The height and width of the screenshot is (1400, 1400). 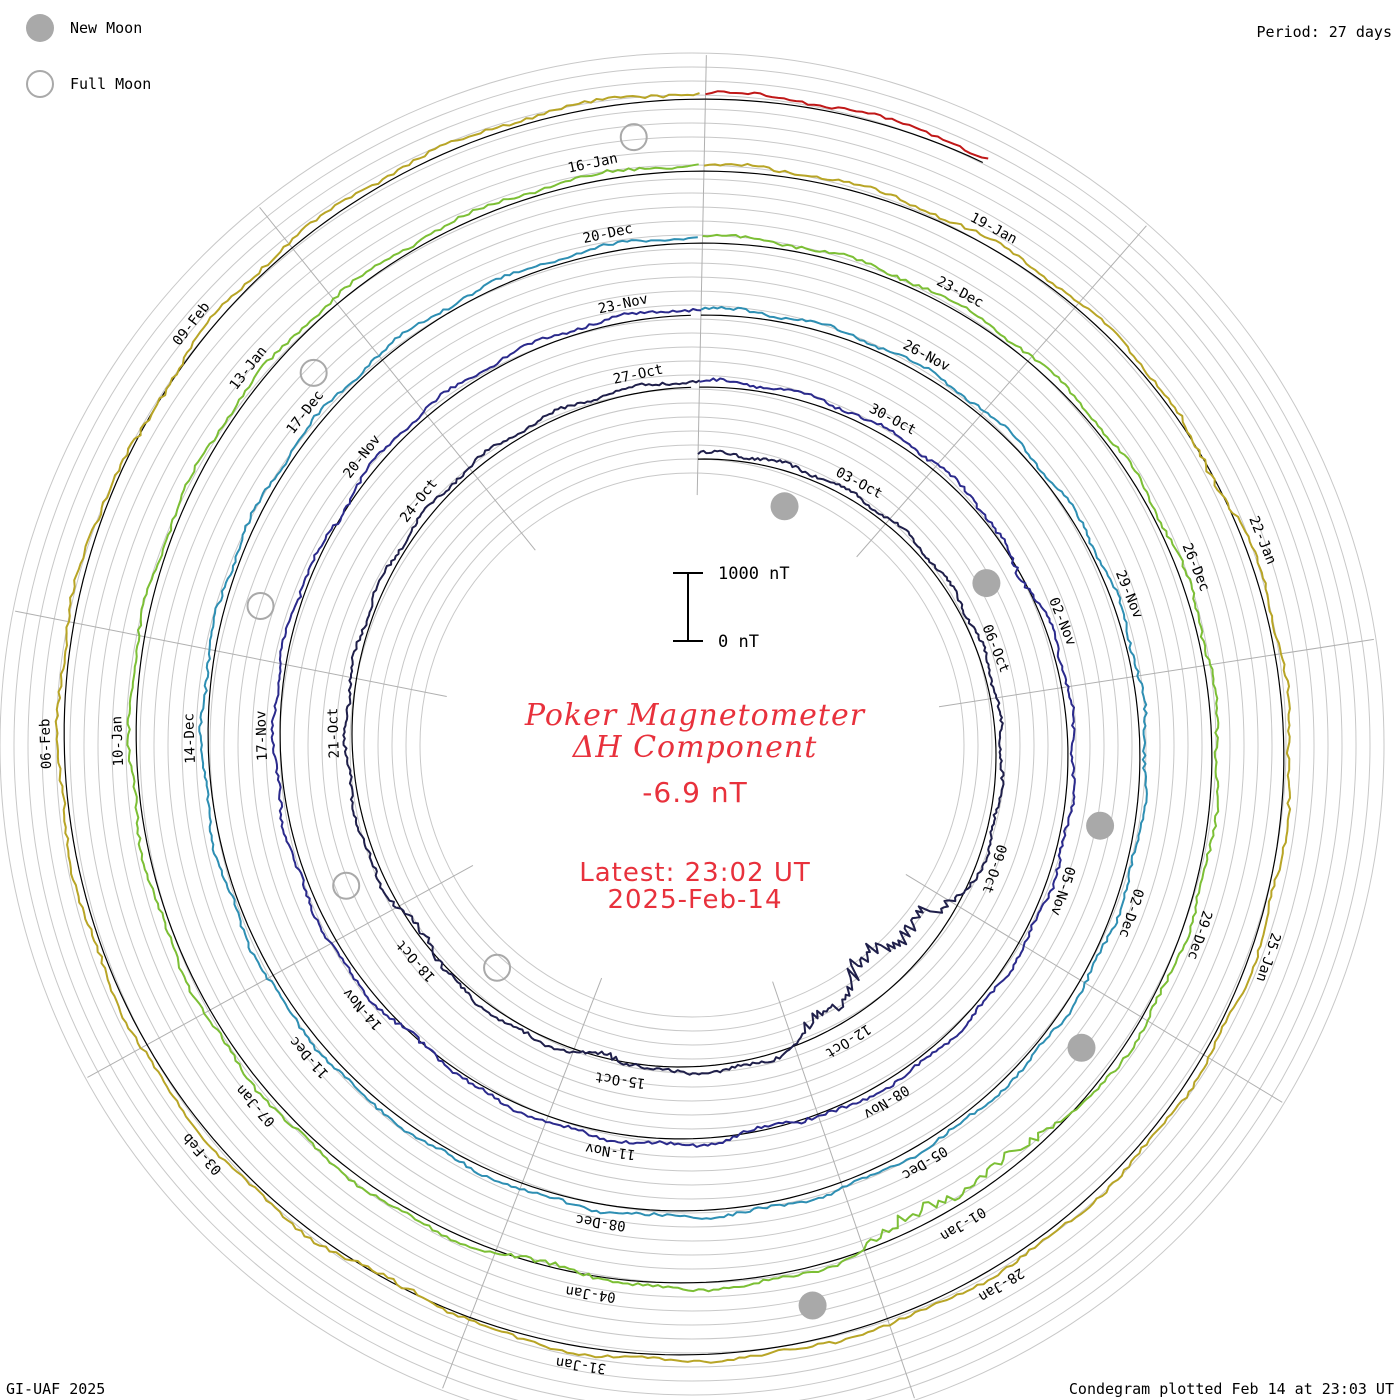 What do you see at coordinates (731, 608) in the screenshot?
I see `scale-bar: 1000 nT 0 nT` at bounding box center [731, 608].